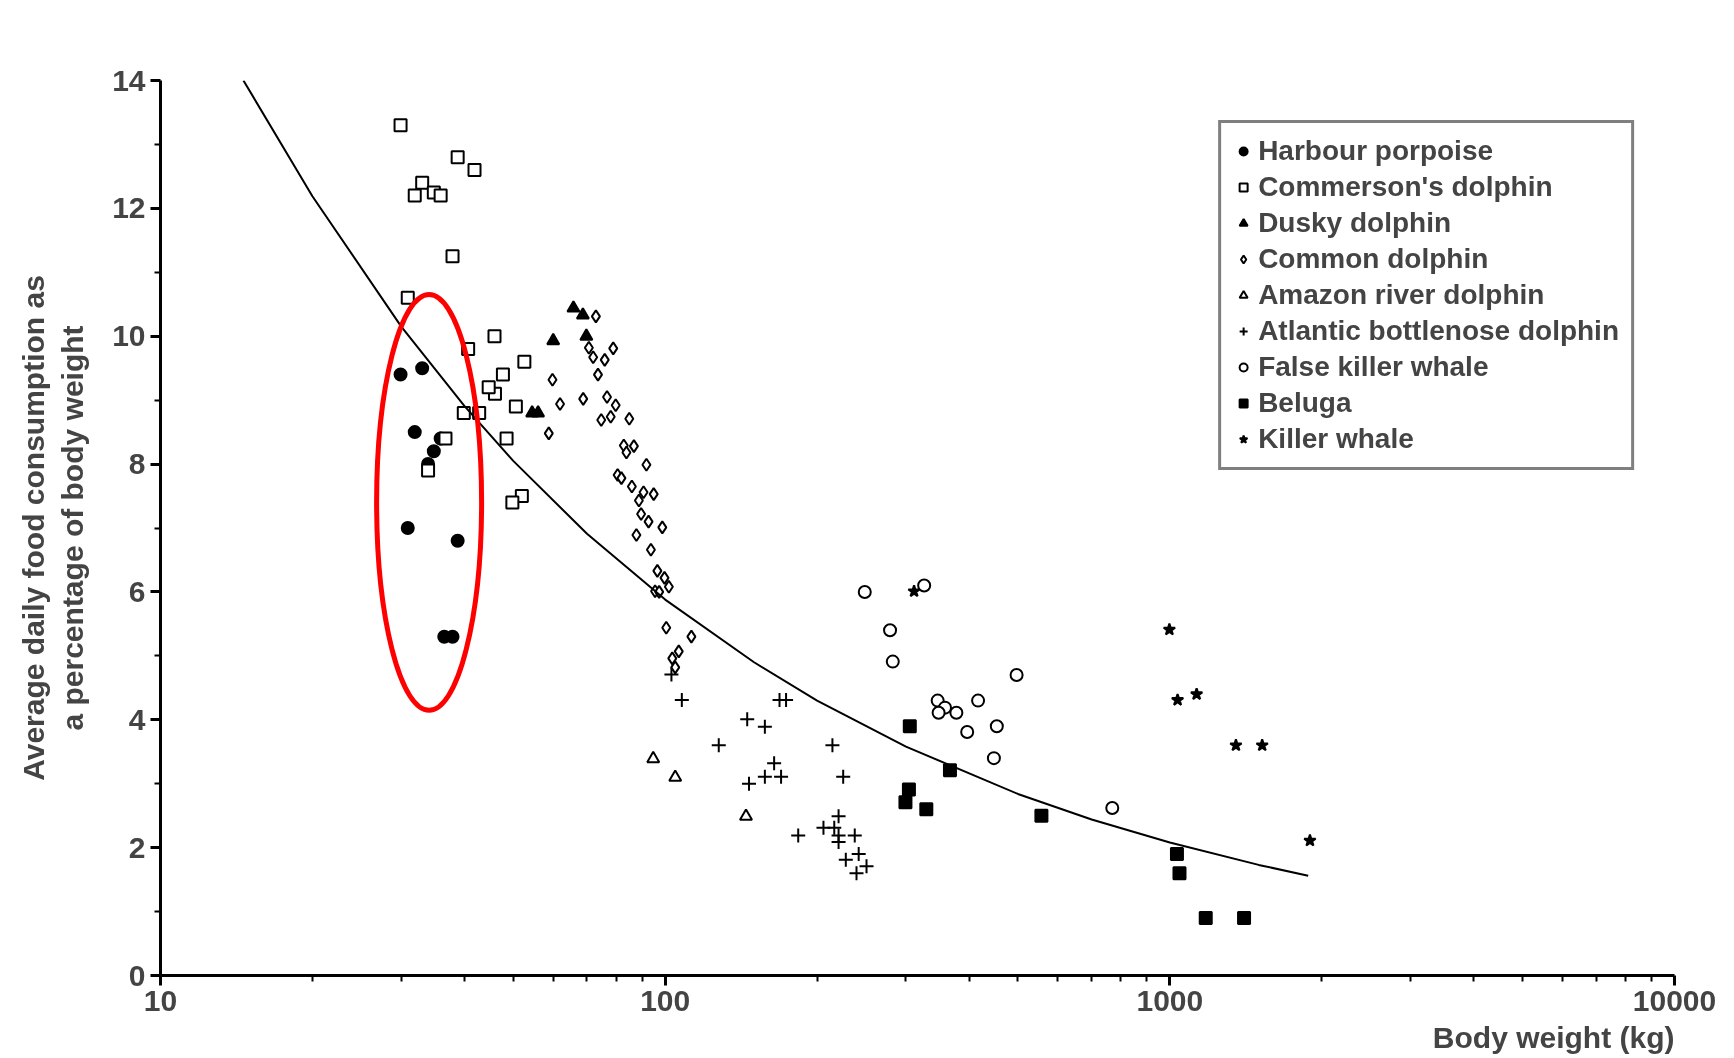  What do you see at coordinates (1376, 151) in the screenshot?
I see `legend-label: Harbour porpoise` at bounding box center [1376, 151].